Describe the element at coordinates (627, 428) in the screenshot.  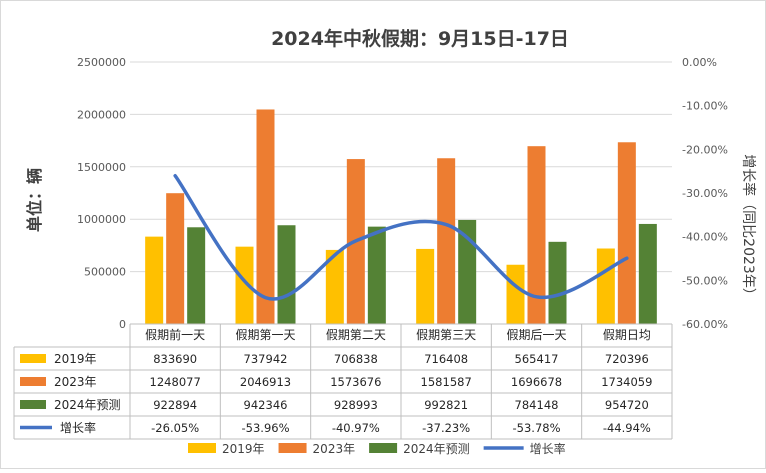
I see `table-cell: -44.94%` at that location.